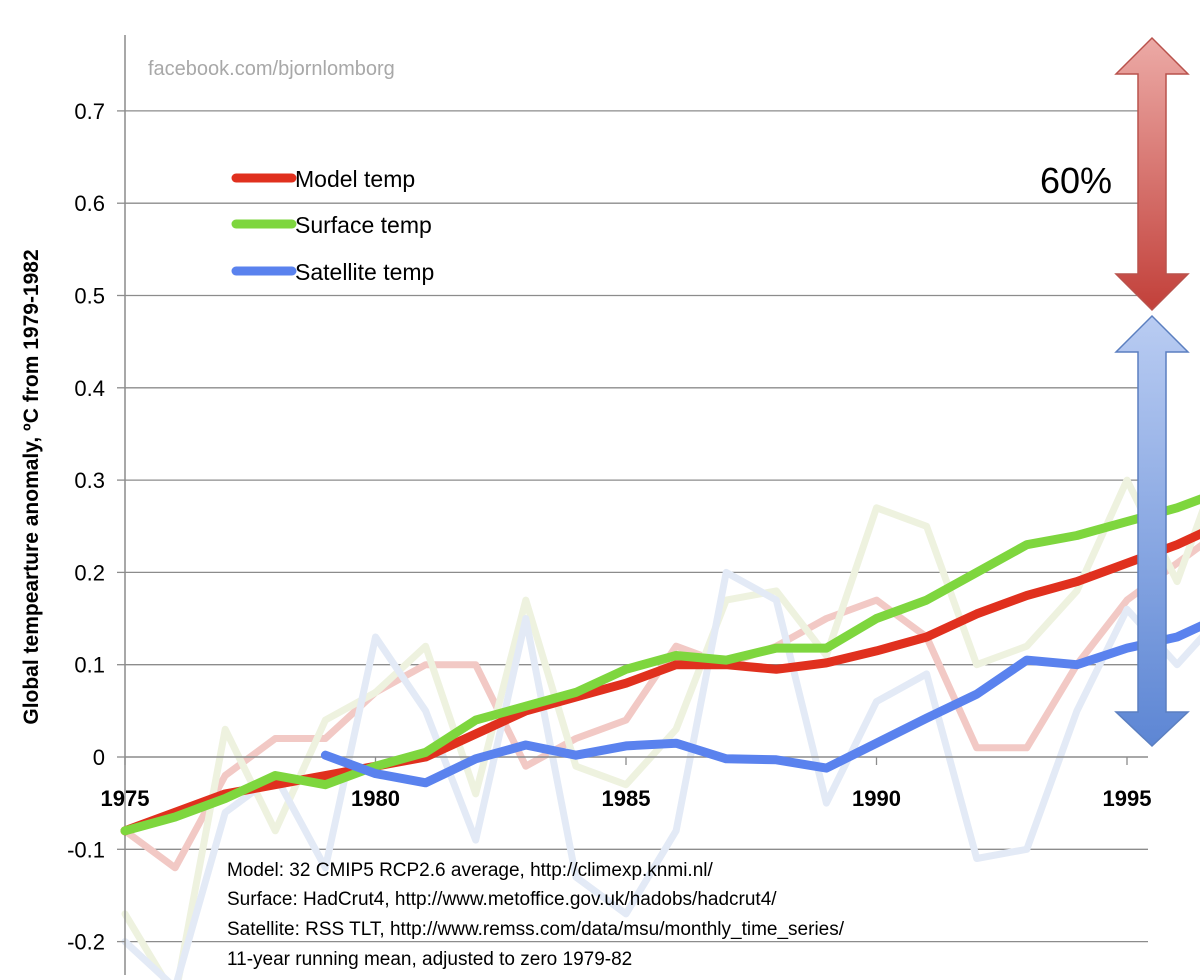 This screenshot has height=980, width=1200. Describe the element at coordinates (89, 572) in the screenshot. I see `y-tick-label: 0.2` at that location.